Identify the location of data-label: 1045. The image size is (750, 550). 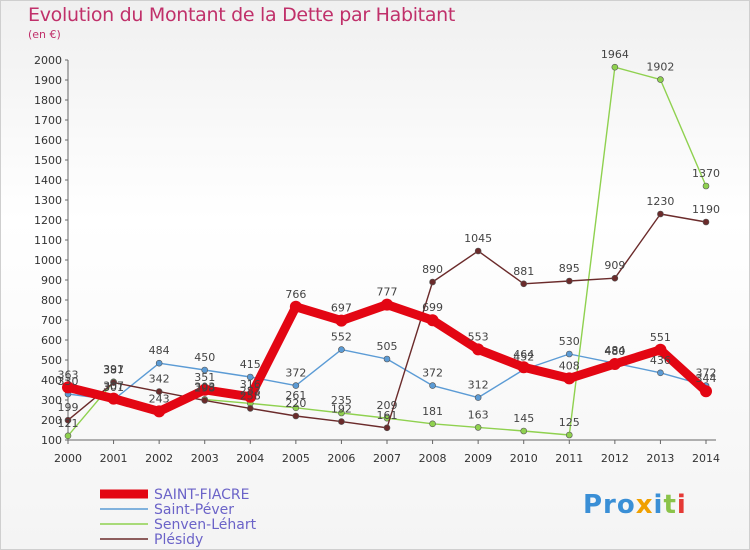
(478, 238).